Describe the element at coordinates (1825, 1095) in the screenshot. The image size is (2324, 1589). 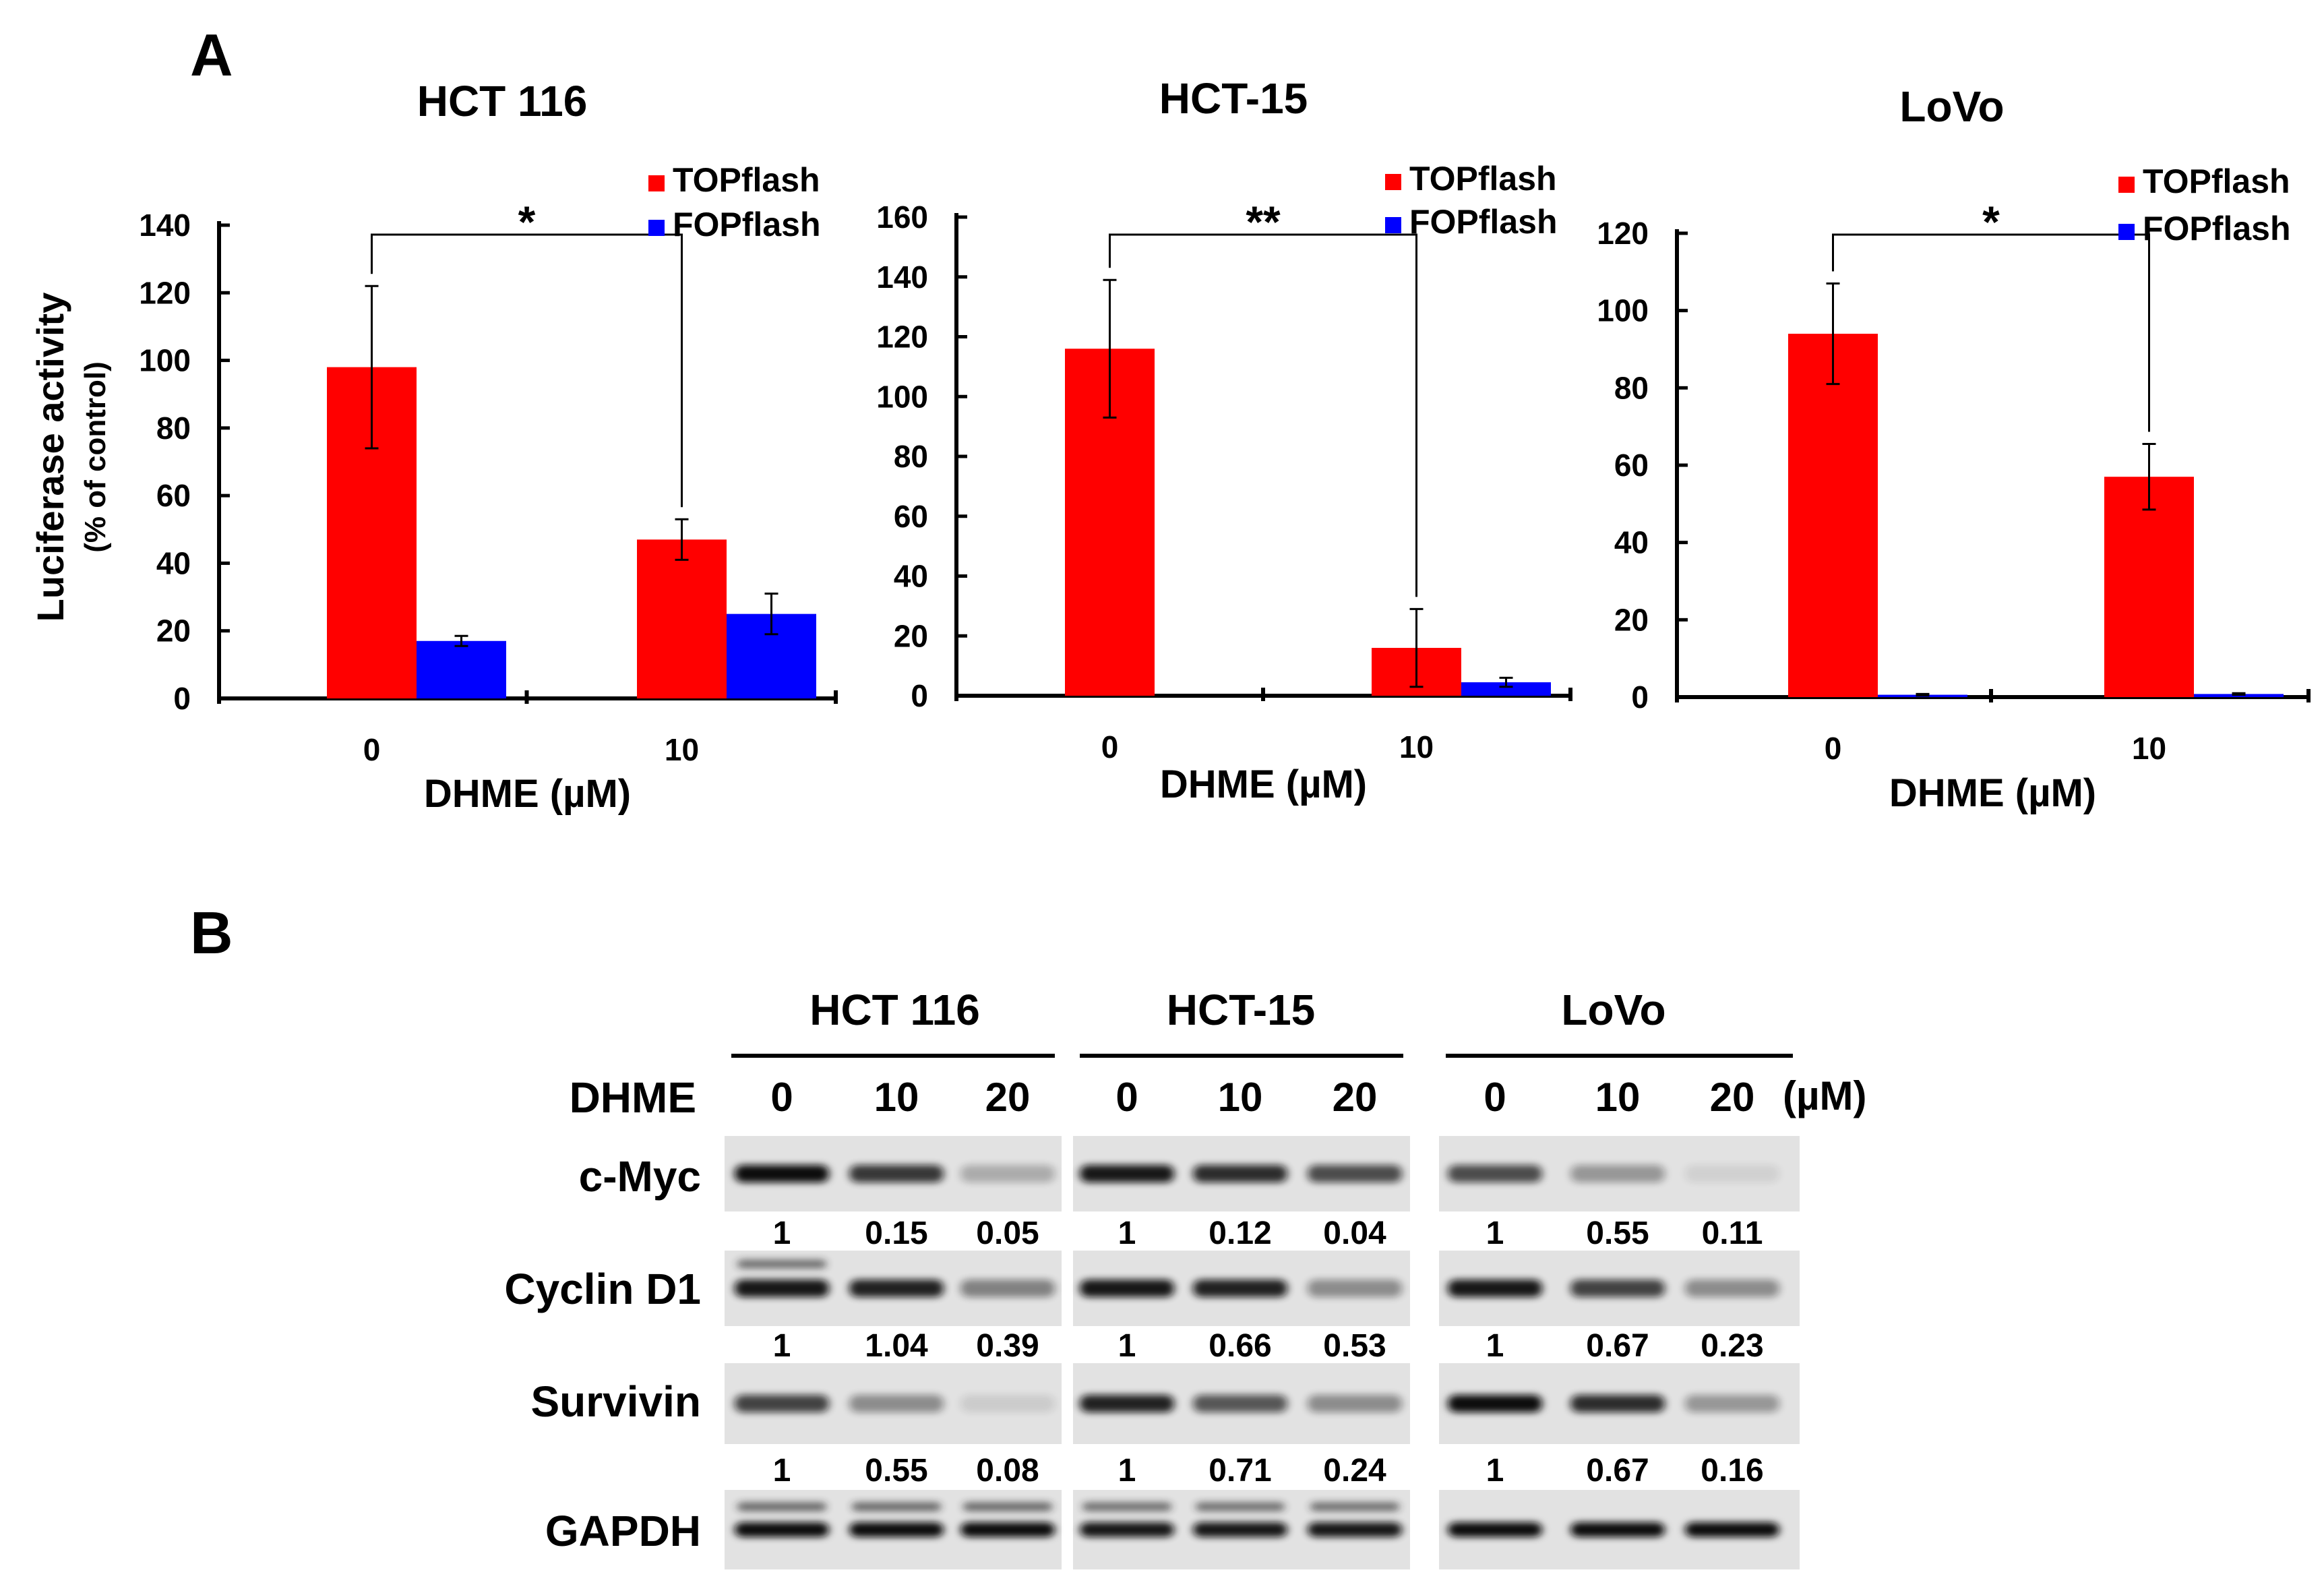
I see `blot-unit-label: (µM)` at that location.